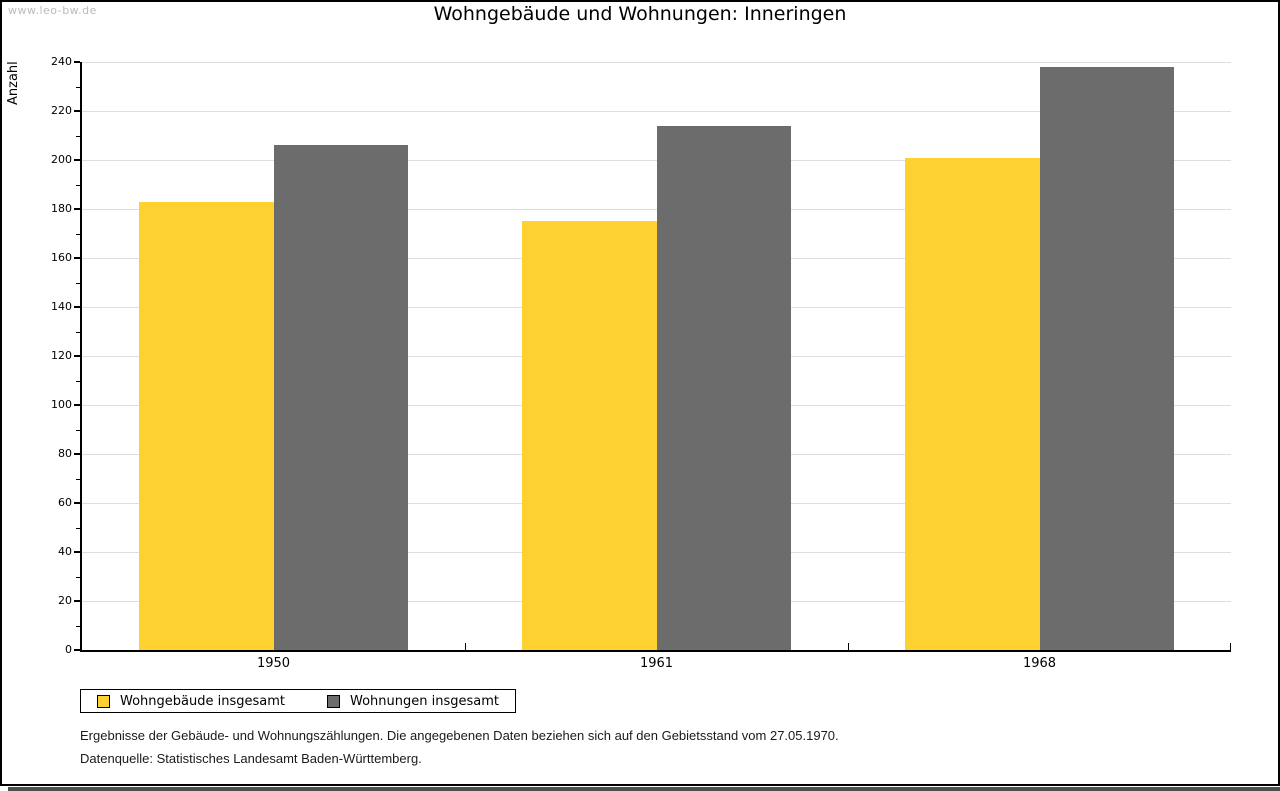 The image size is (1280, 791). Describe the element at coordinates (1106, 358) in the screenshot. I see `bar-1968-wohnungen-insgesamt` at that location.